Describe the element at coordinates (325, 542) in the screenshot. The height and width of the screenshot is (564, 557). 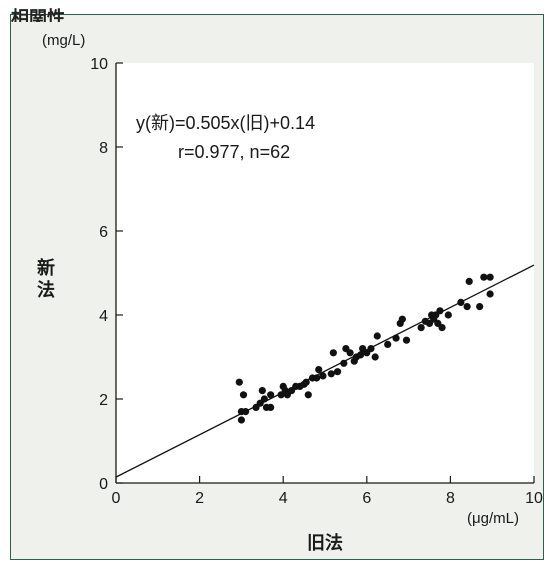
I see `x-axis-title: 旧法` at that location.